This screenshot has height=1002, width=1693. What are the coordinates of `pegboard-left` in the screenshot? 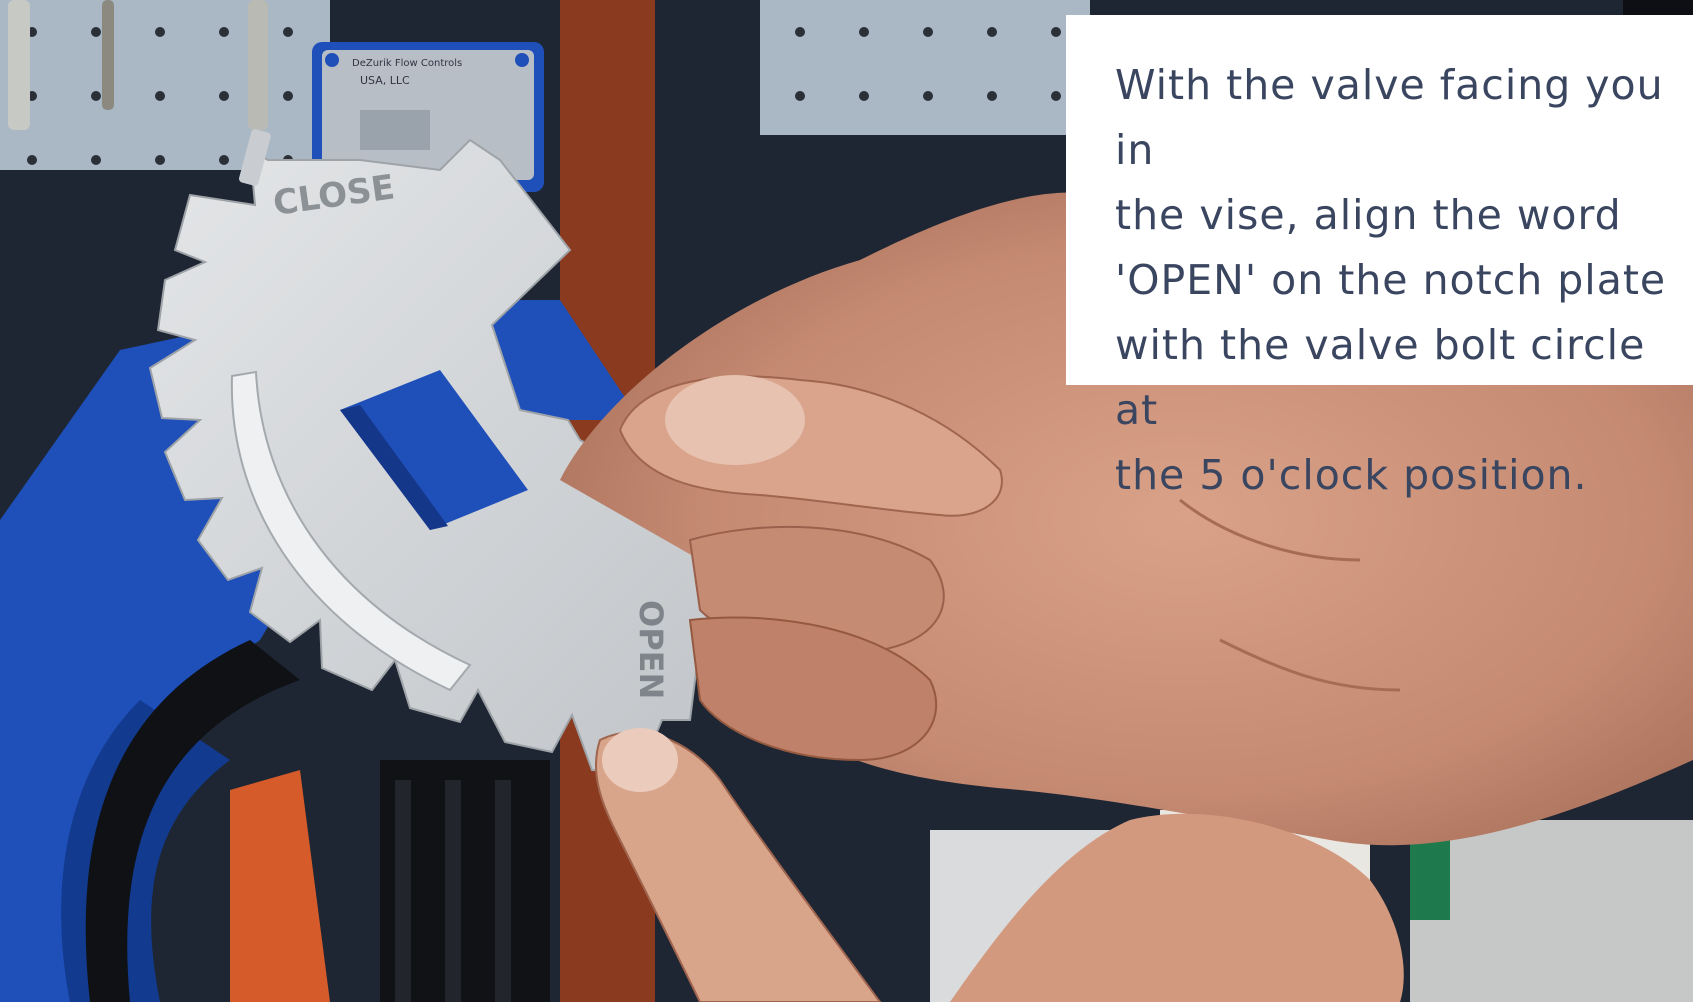 It's located at (165, 85).